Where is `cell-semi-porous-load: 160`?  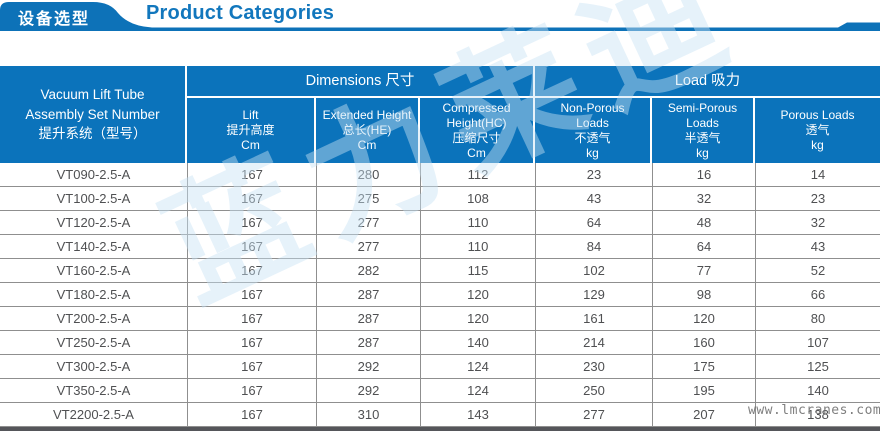
cell-semi-porous-load: 160 is located at coordinates (703, 342).